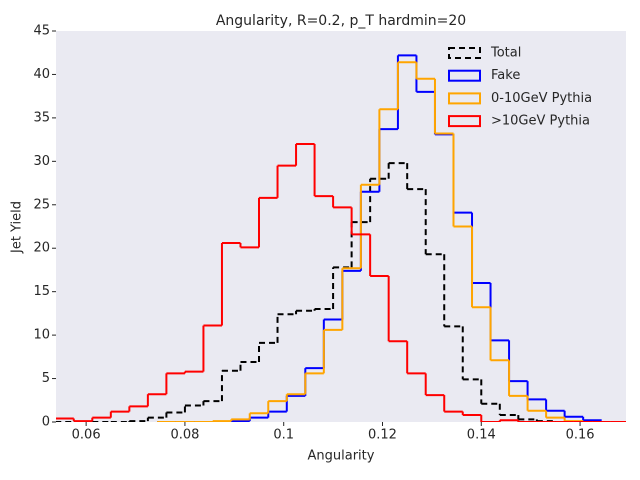 The width and height of the screenshot is (640, 480). Describe the element at coordinates (505, 75) in the screenshot. I see `legend-label: Fake` at that location.